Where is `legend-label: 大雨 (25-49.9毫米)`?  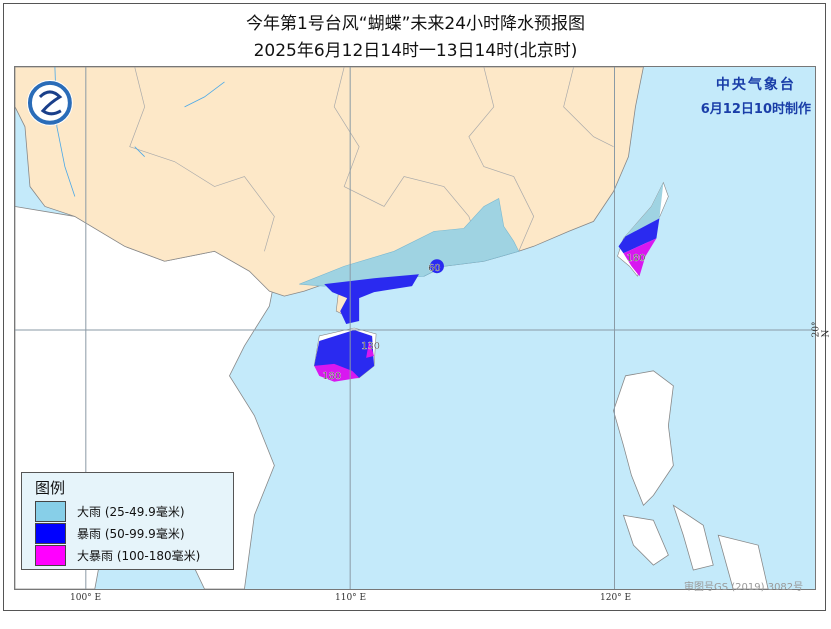 legend-label: 大雨 (25-49.9毫米) is located at coordinates (131, 511).